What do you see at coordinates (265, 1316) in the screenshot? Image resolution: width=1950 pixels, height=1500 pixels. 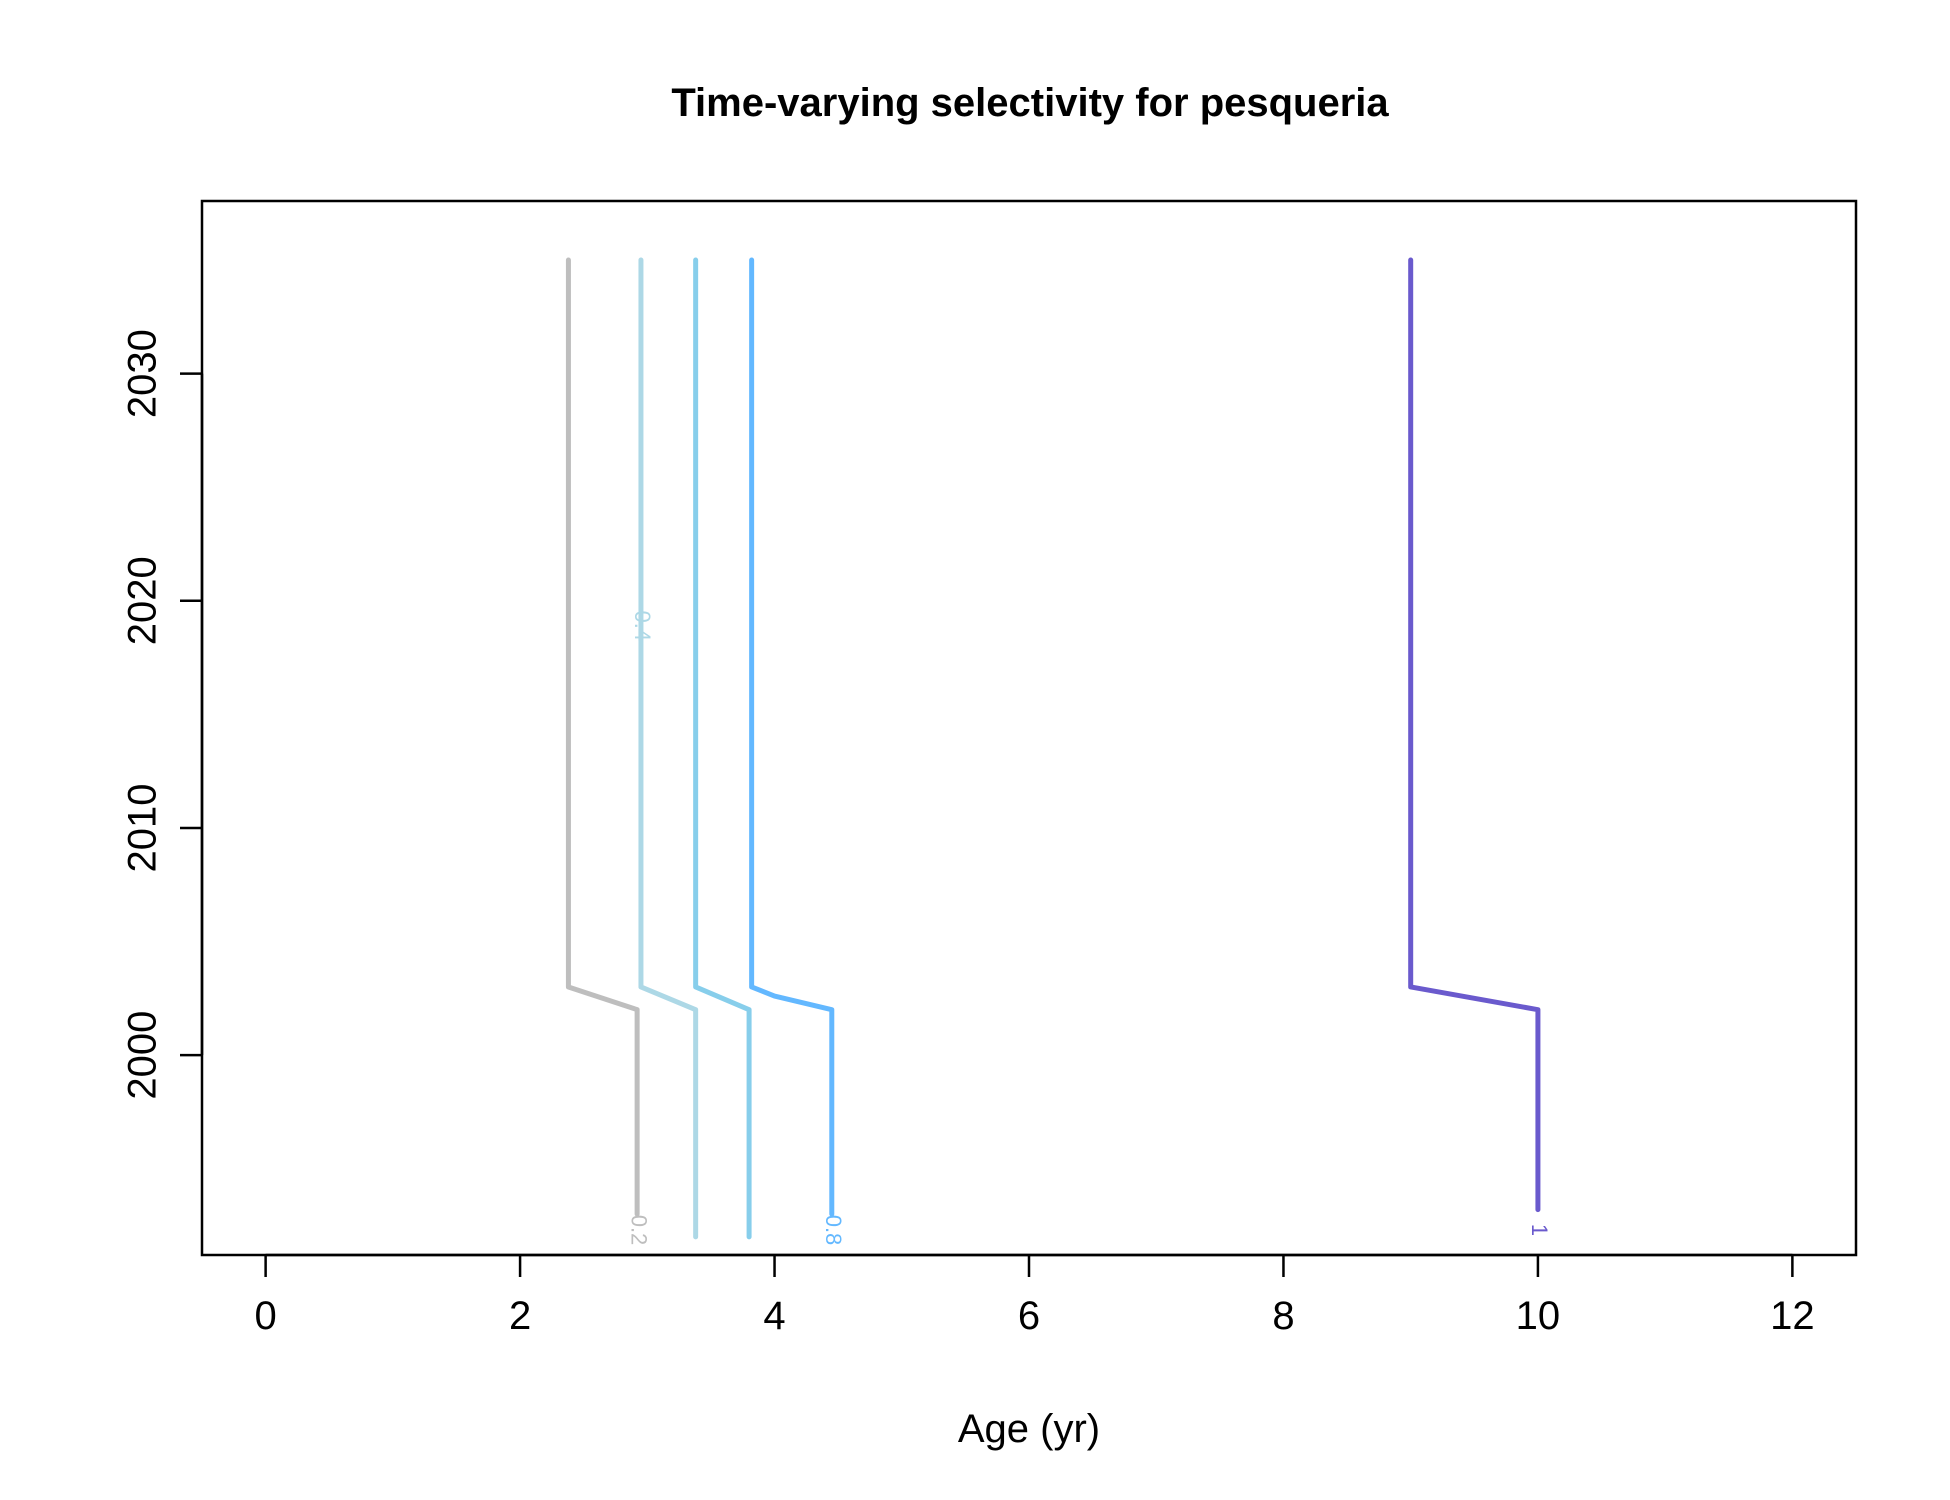 I see `x-tick-label: 0` at bounding box center [265, 1316].